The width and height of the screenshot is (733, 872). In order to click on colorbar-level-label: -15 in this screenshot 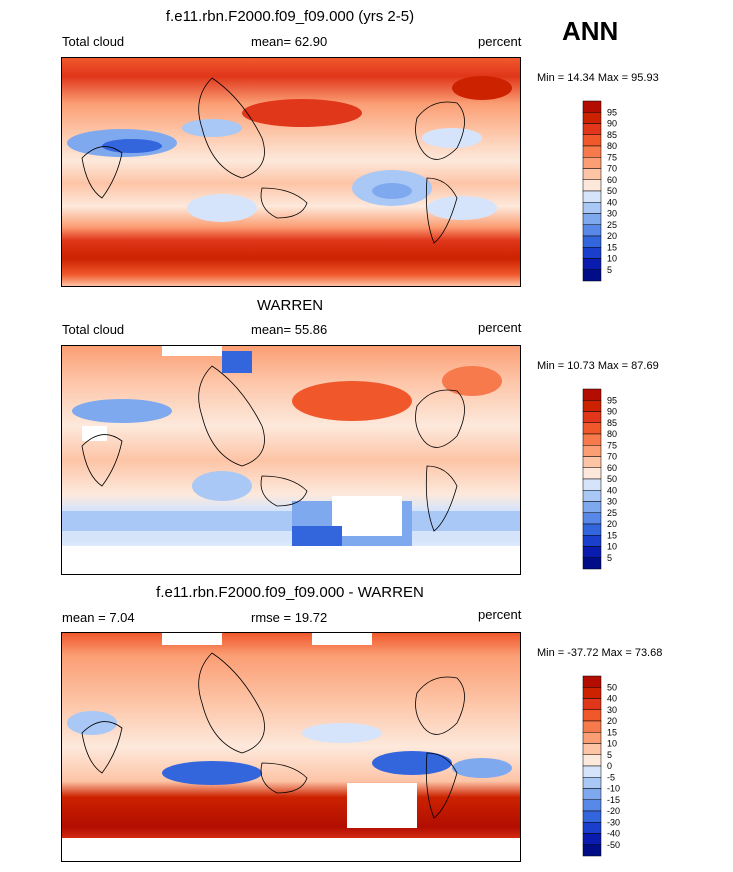, I will do `click(613, 800)`.